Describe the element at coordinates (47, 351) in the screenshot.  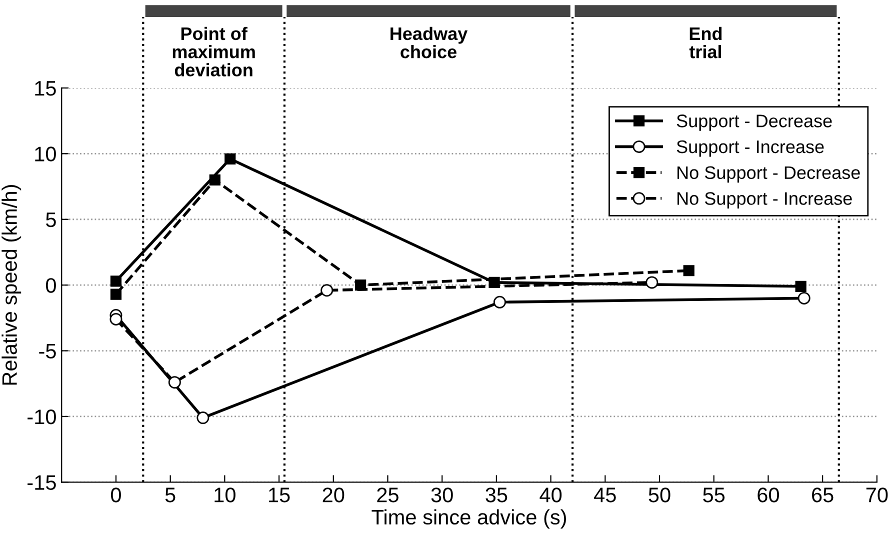
I see `y-tick-label: -5` at that location.